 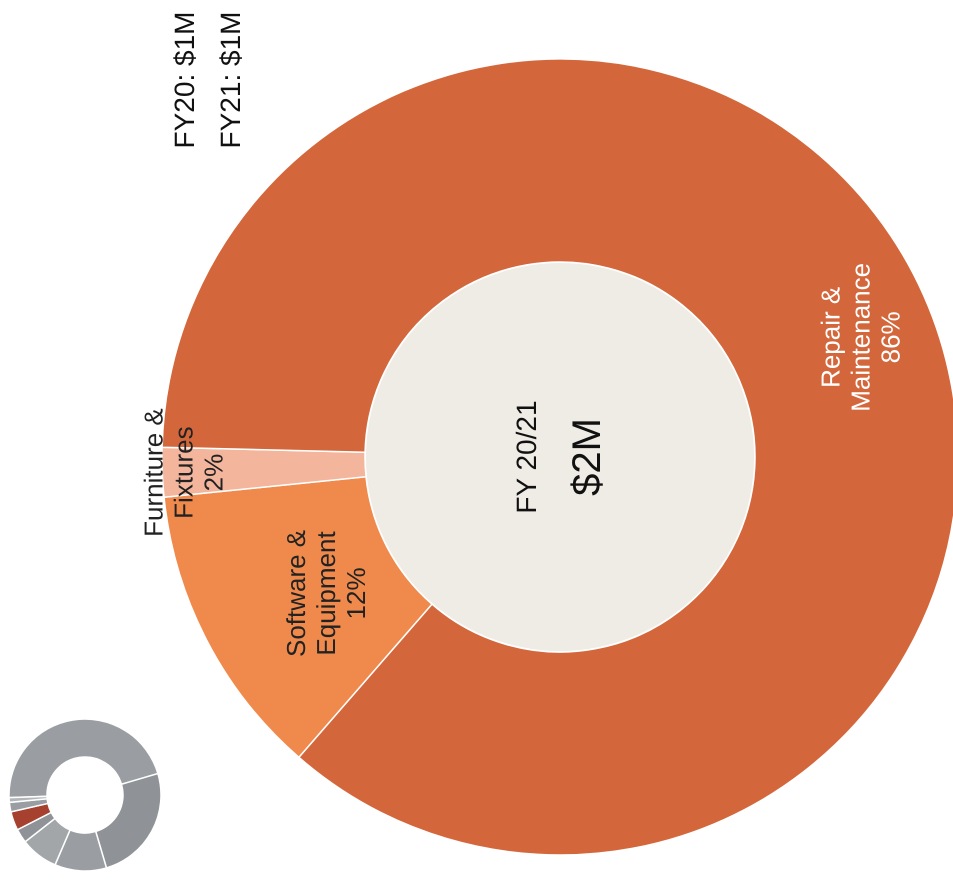 What do you see at coordinates (355, 593) in the screenshot?
I see `data-label: 12%` at bounding box center [355, 593].